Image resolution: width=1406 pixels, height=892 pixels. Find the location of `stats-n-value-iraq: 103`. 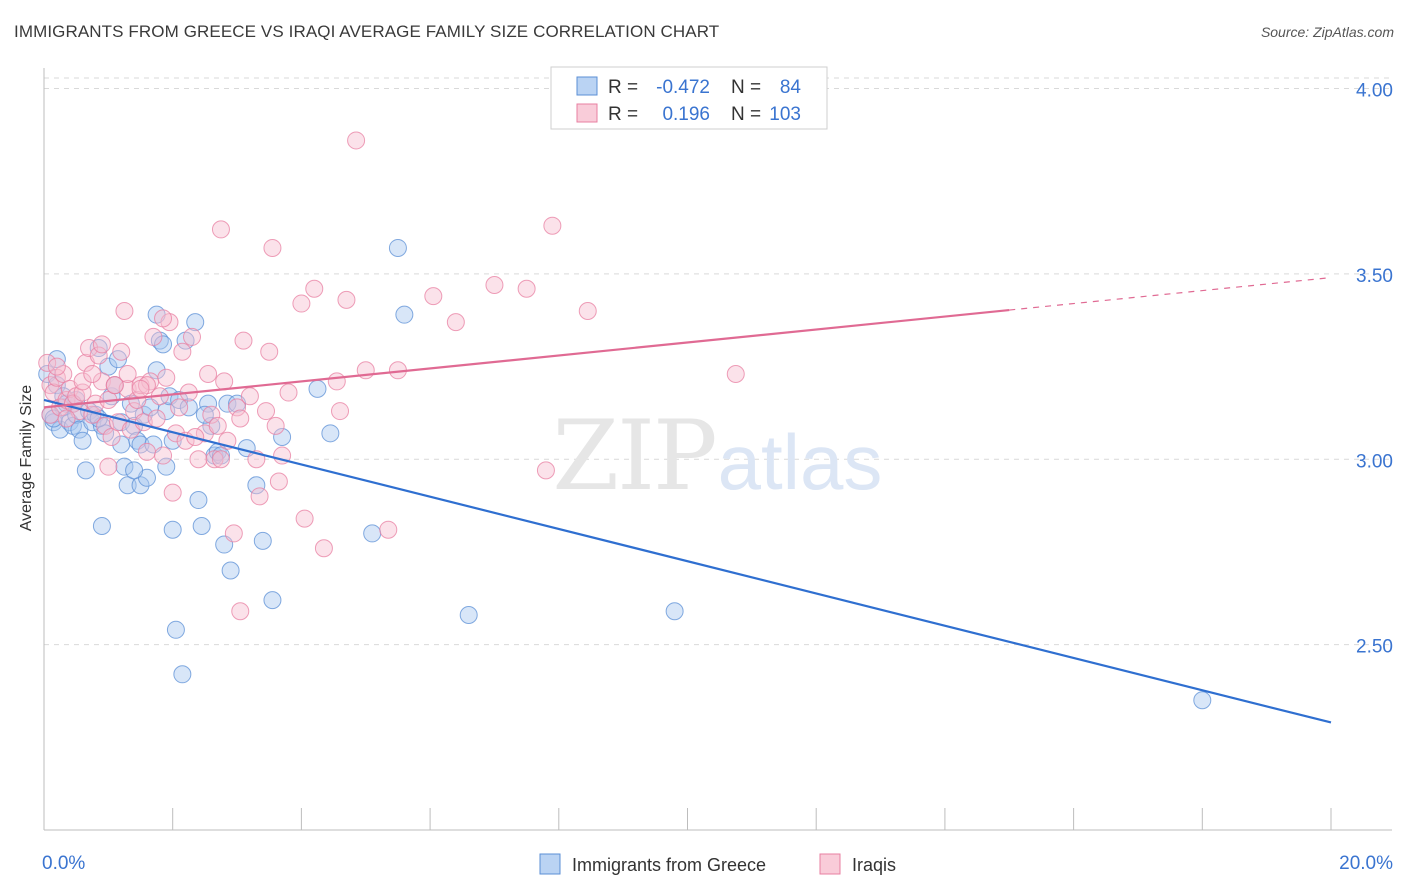

stats-n-value-iraq: 103 is located at coordinates (785, 114).